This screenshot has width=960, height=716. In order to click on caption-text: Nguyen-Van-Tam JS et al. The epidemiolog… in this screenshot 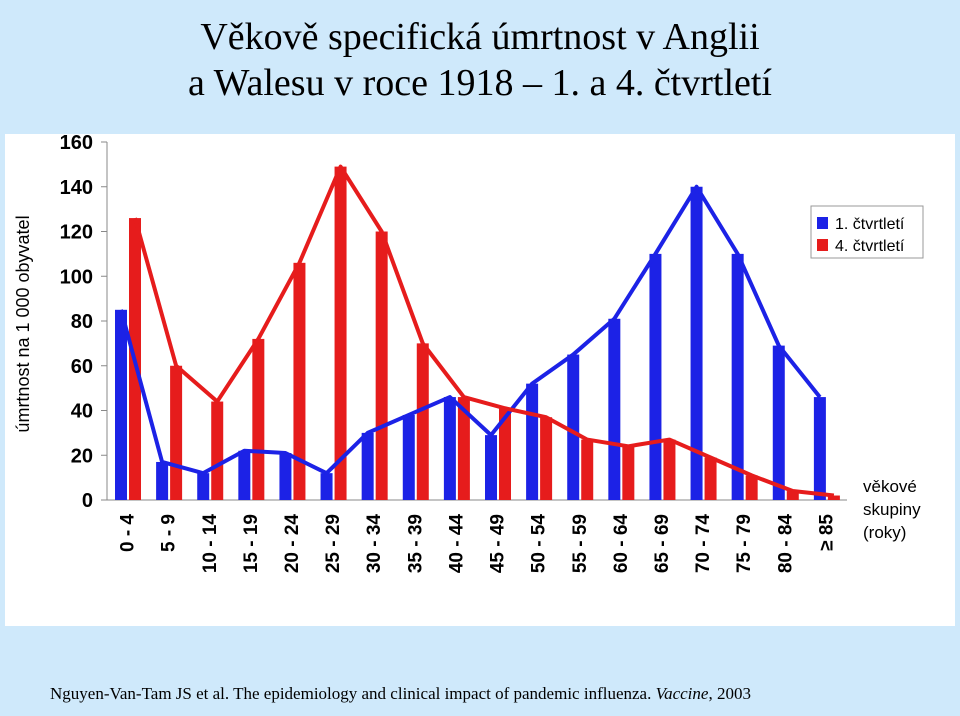, I will do `click(353, 693)`.